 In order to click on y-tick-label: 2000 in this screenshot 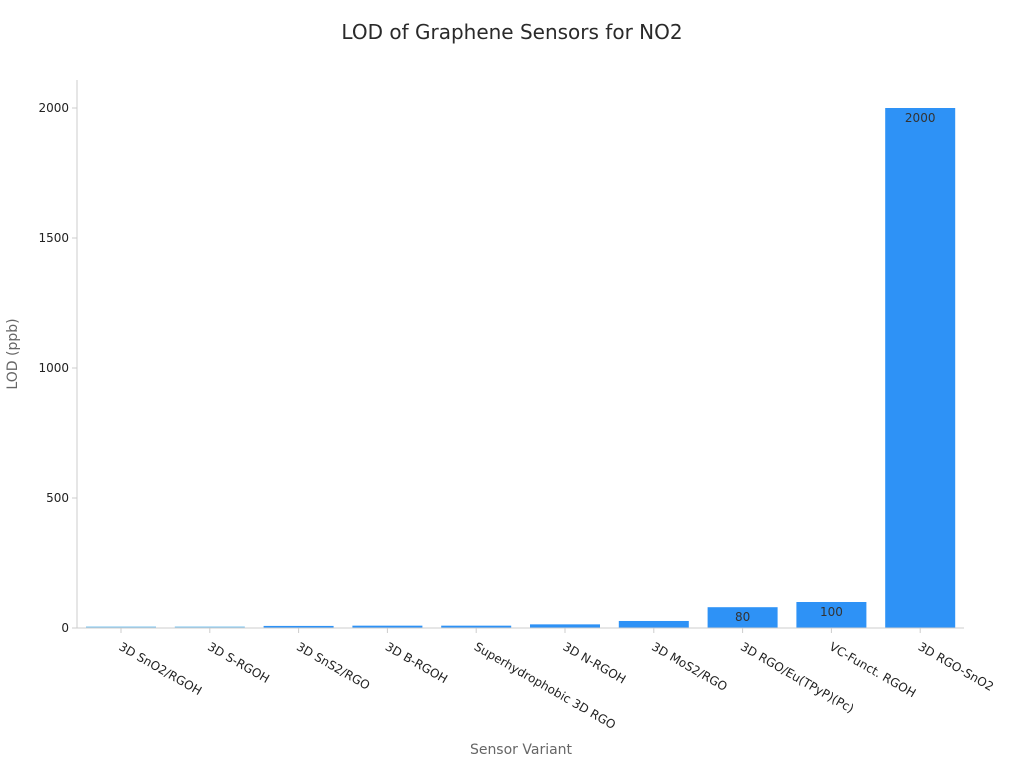, I will do `click(53, 108)`.